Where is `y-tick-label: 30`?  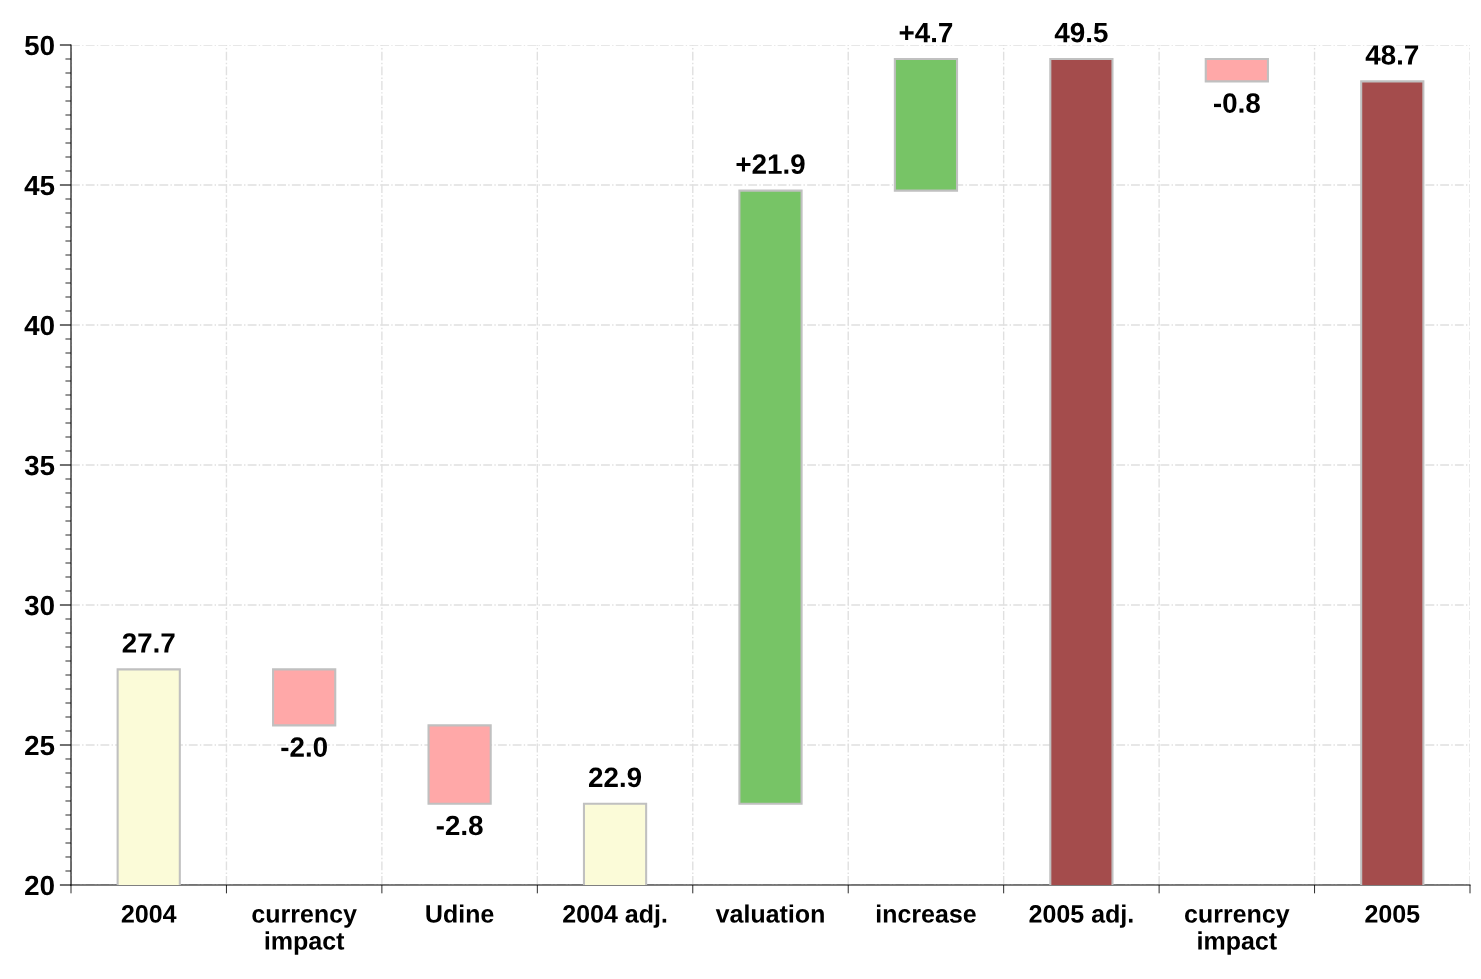
y-tick-label: 30 is located at coordinates (39, 605).